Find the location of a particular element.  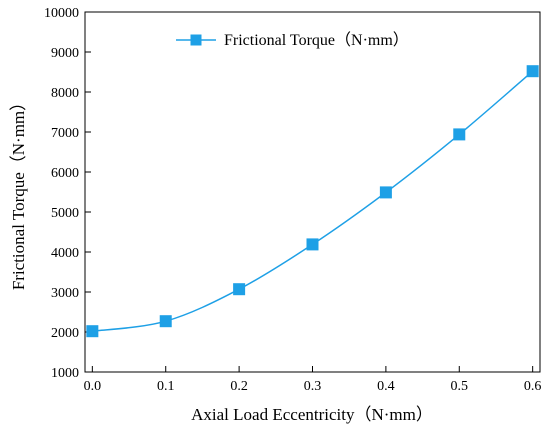

y-axis-title: Frictional Torque（N·mm） is located at coordinates (18, 192).